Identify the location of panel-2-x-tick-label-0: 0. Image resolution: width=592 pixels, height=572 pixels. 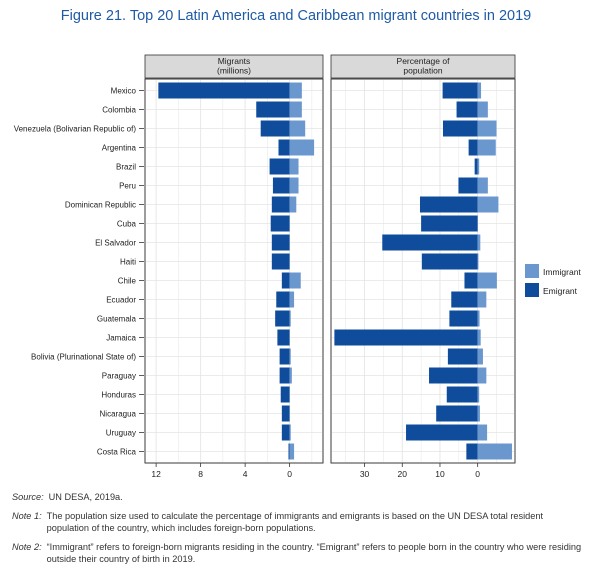
(477, 474).